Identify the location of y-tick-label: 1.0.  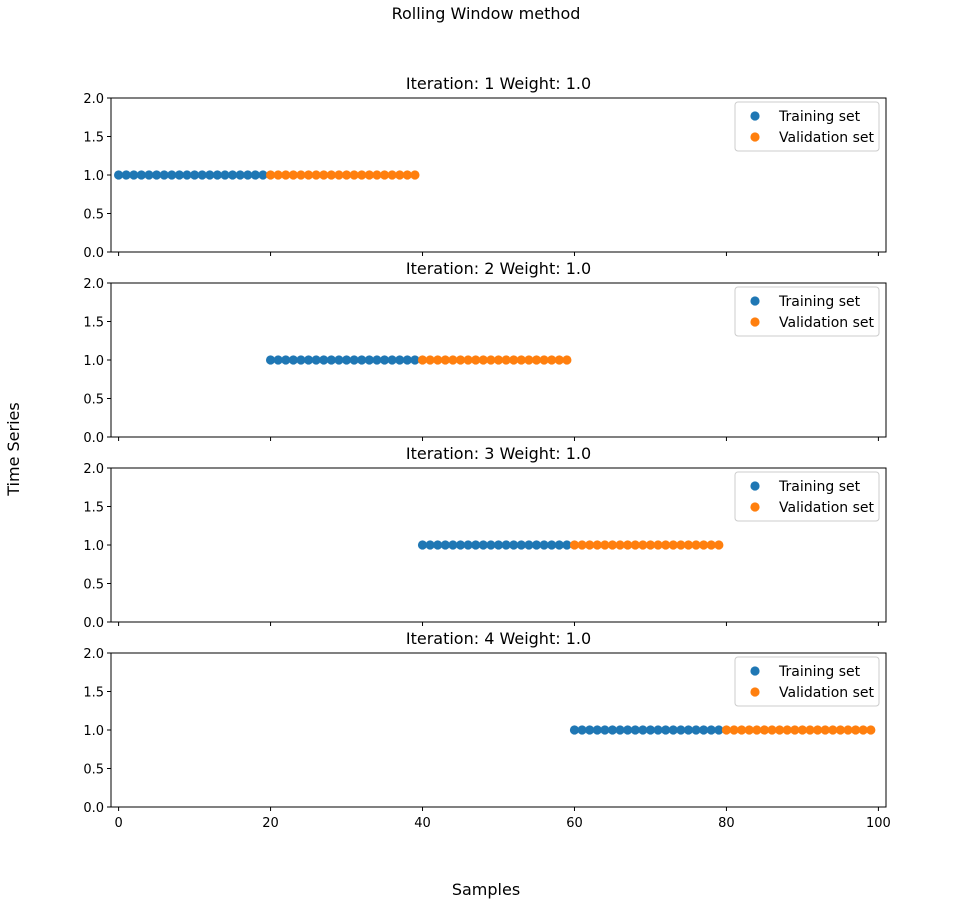
(93, 361).